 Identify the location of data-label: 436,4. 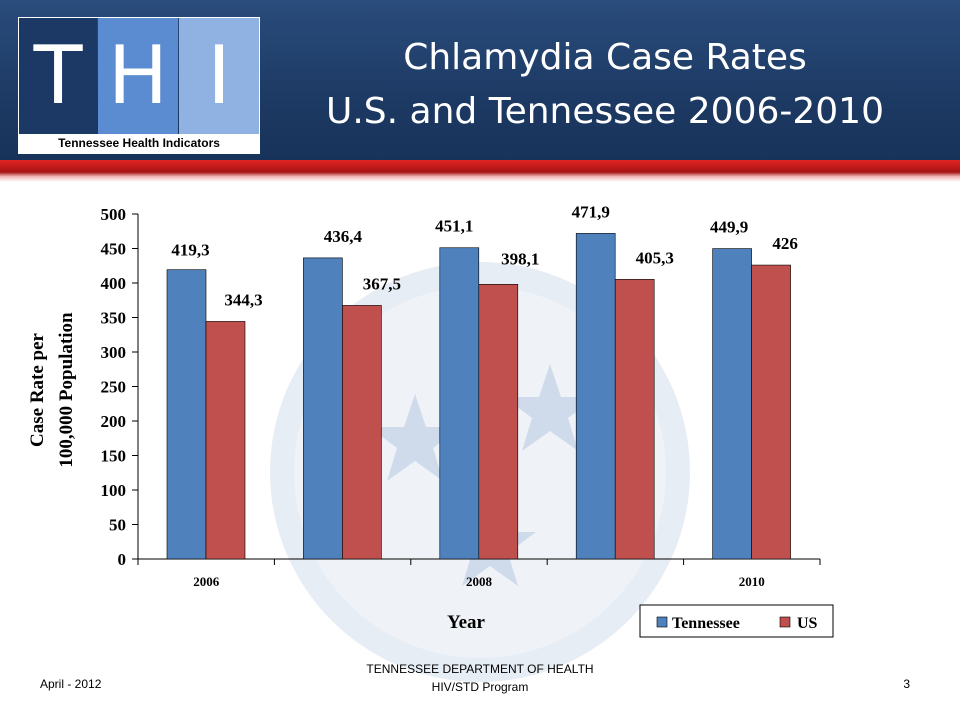
(343, 236).